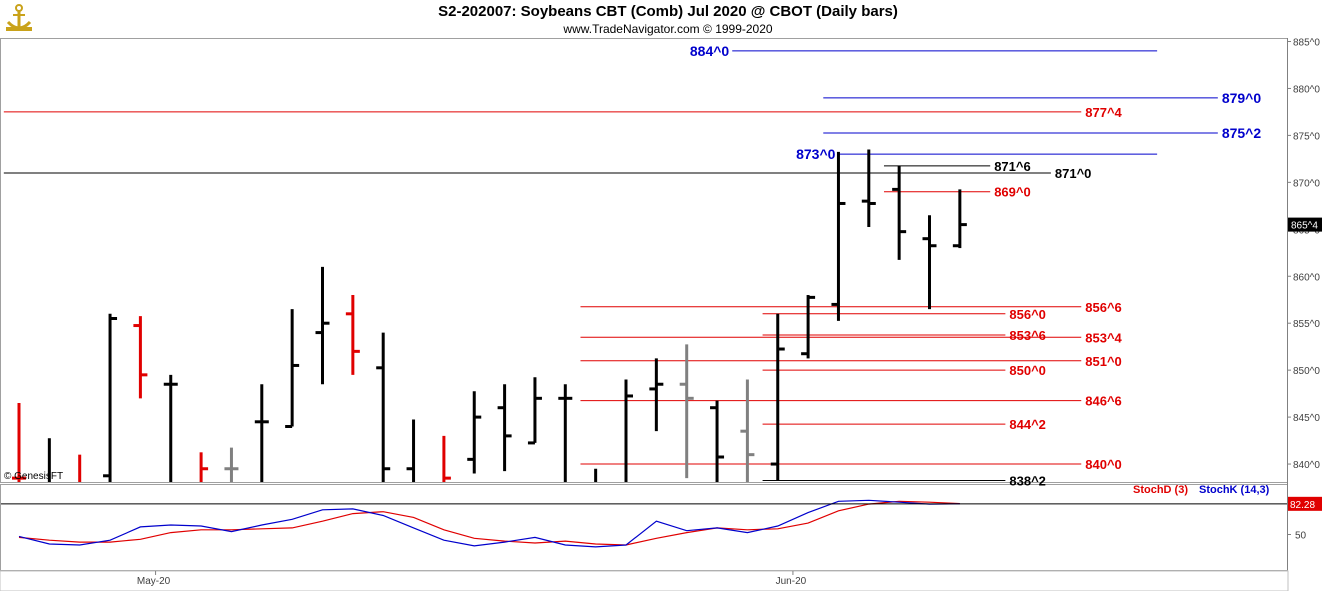  Describe the element at coordinates (1027, 314) in the screenshot. I see `level-label: 856^0` at that location.